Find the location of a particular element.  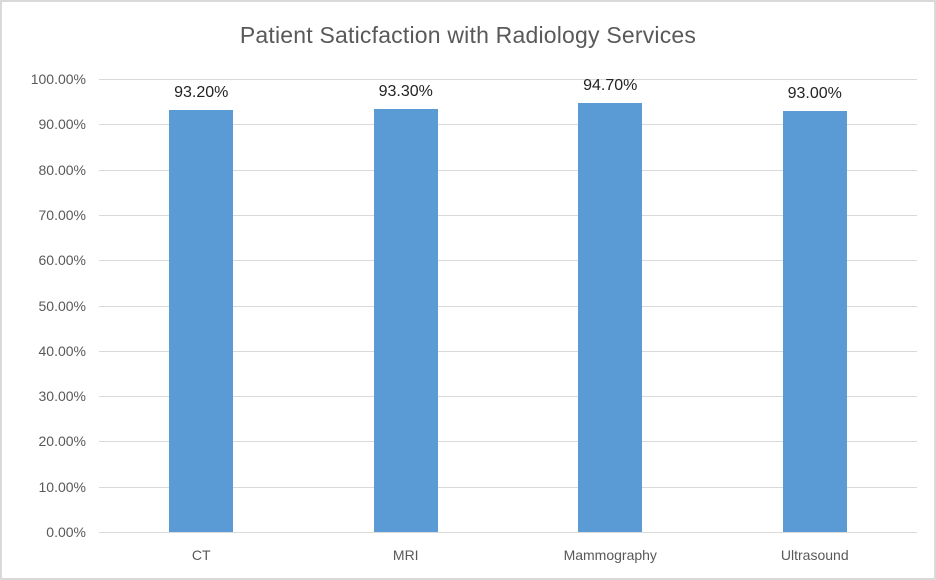

data-label-mri: 93.30% is located at coordinates (405, 92).